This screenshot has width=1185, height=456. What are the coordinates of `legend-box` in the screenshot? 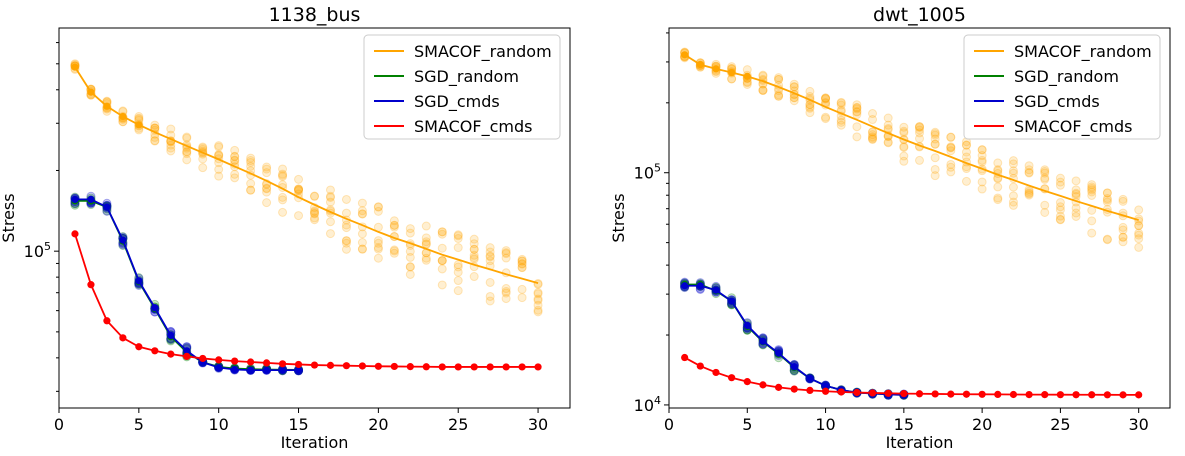 It's located at (1062, 87).